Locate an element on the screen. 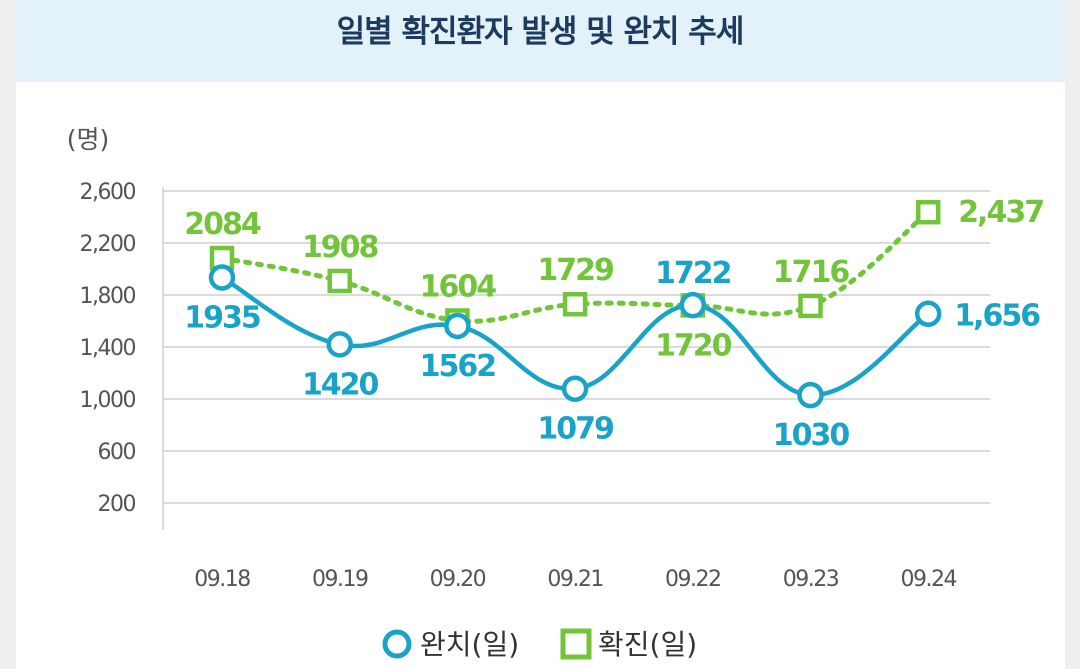 Image resolution: width=1080 pixels, height=669 pixels. data-label-confirmed: 1908 is located at coordinates (340, 247).